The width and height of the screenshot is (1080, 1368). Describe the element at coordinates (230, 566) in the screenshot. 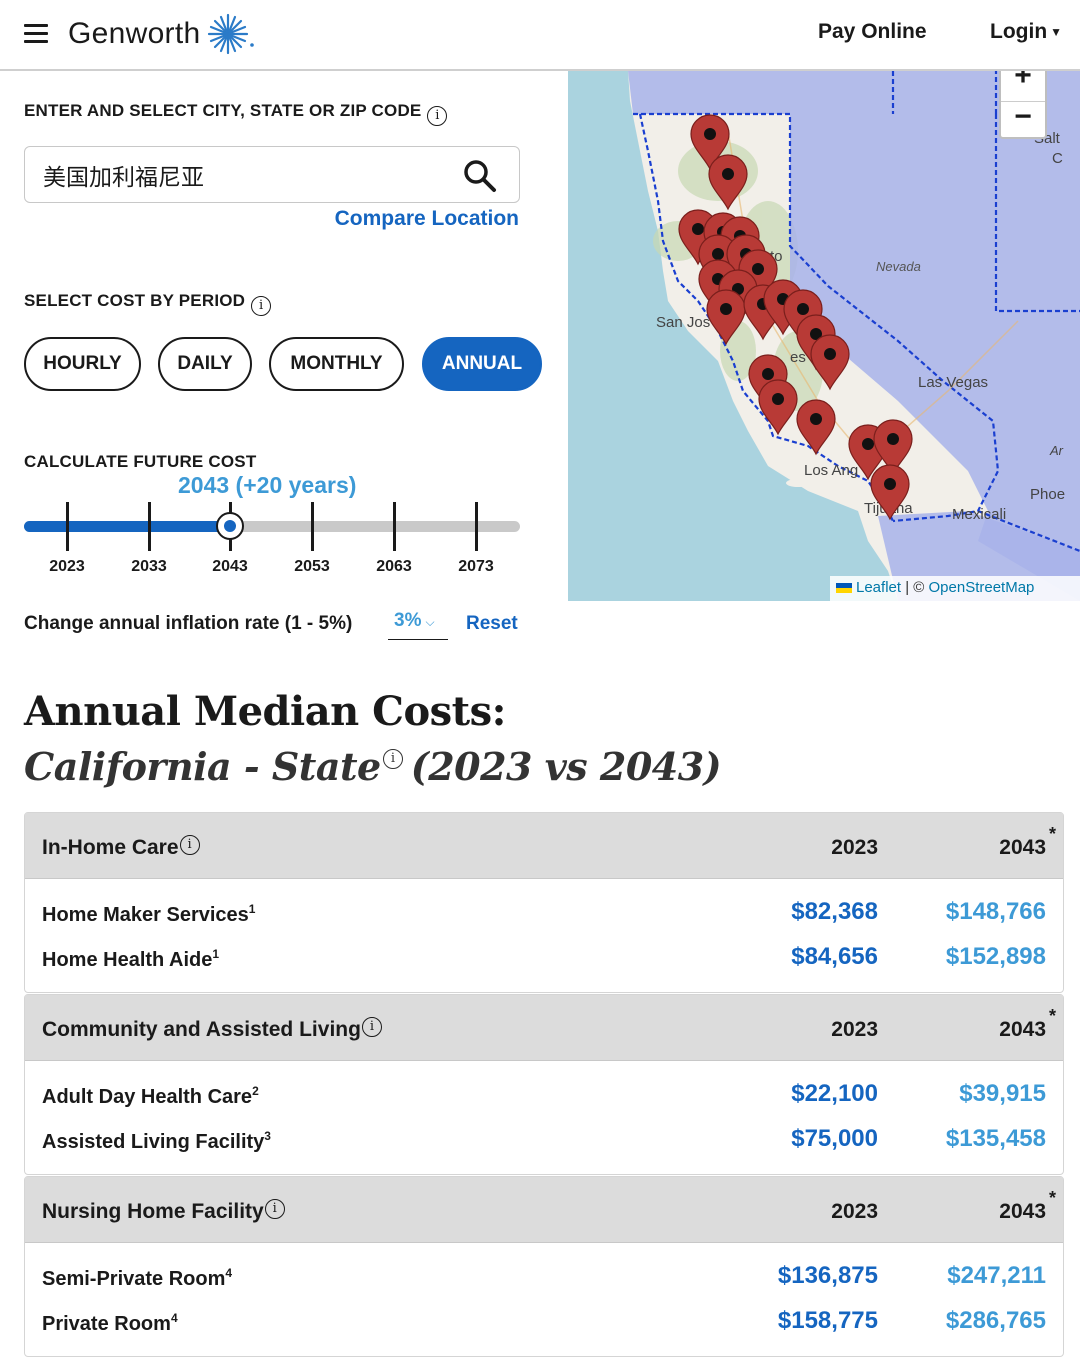

I see `year-tick-label: 2043` at that location.